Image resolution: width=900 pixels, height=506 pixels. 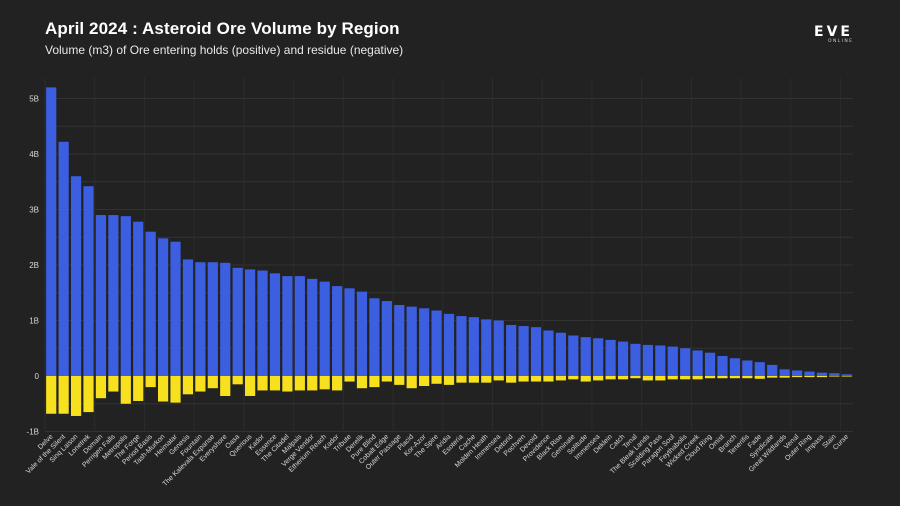 I want to click on y-tick-label: 0, so click(x=37, y=376).